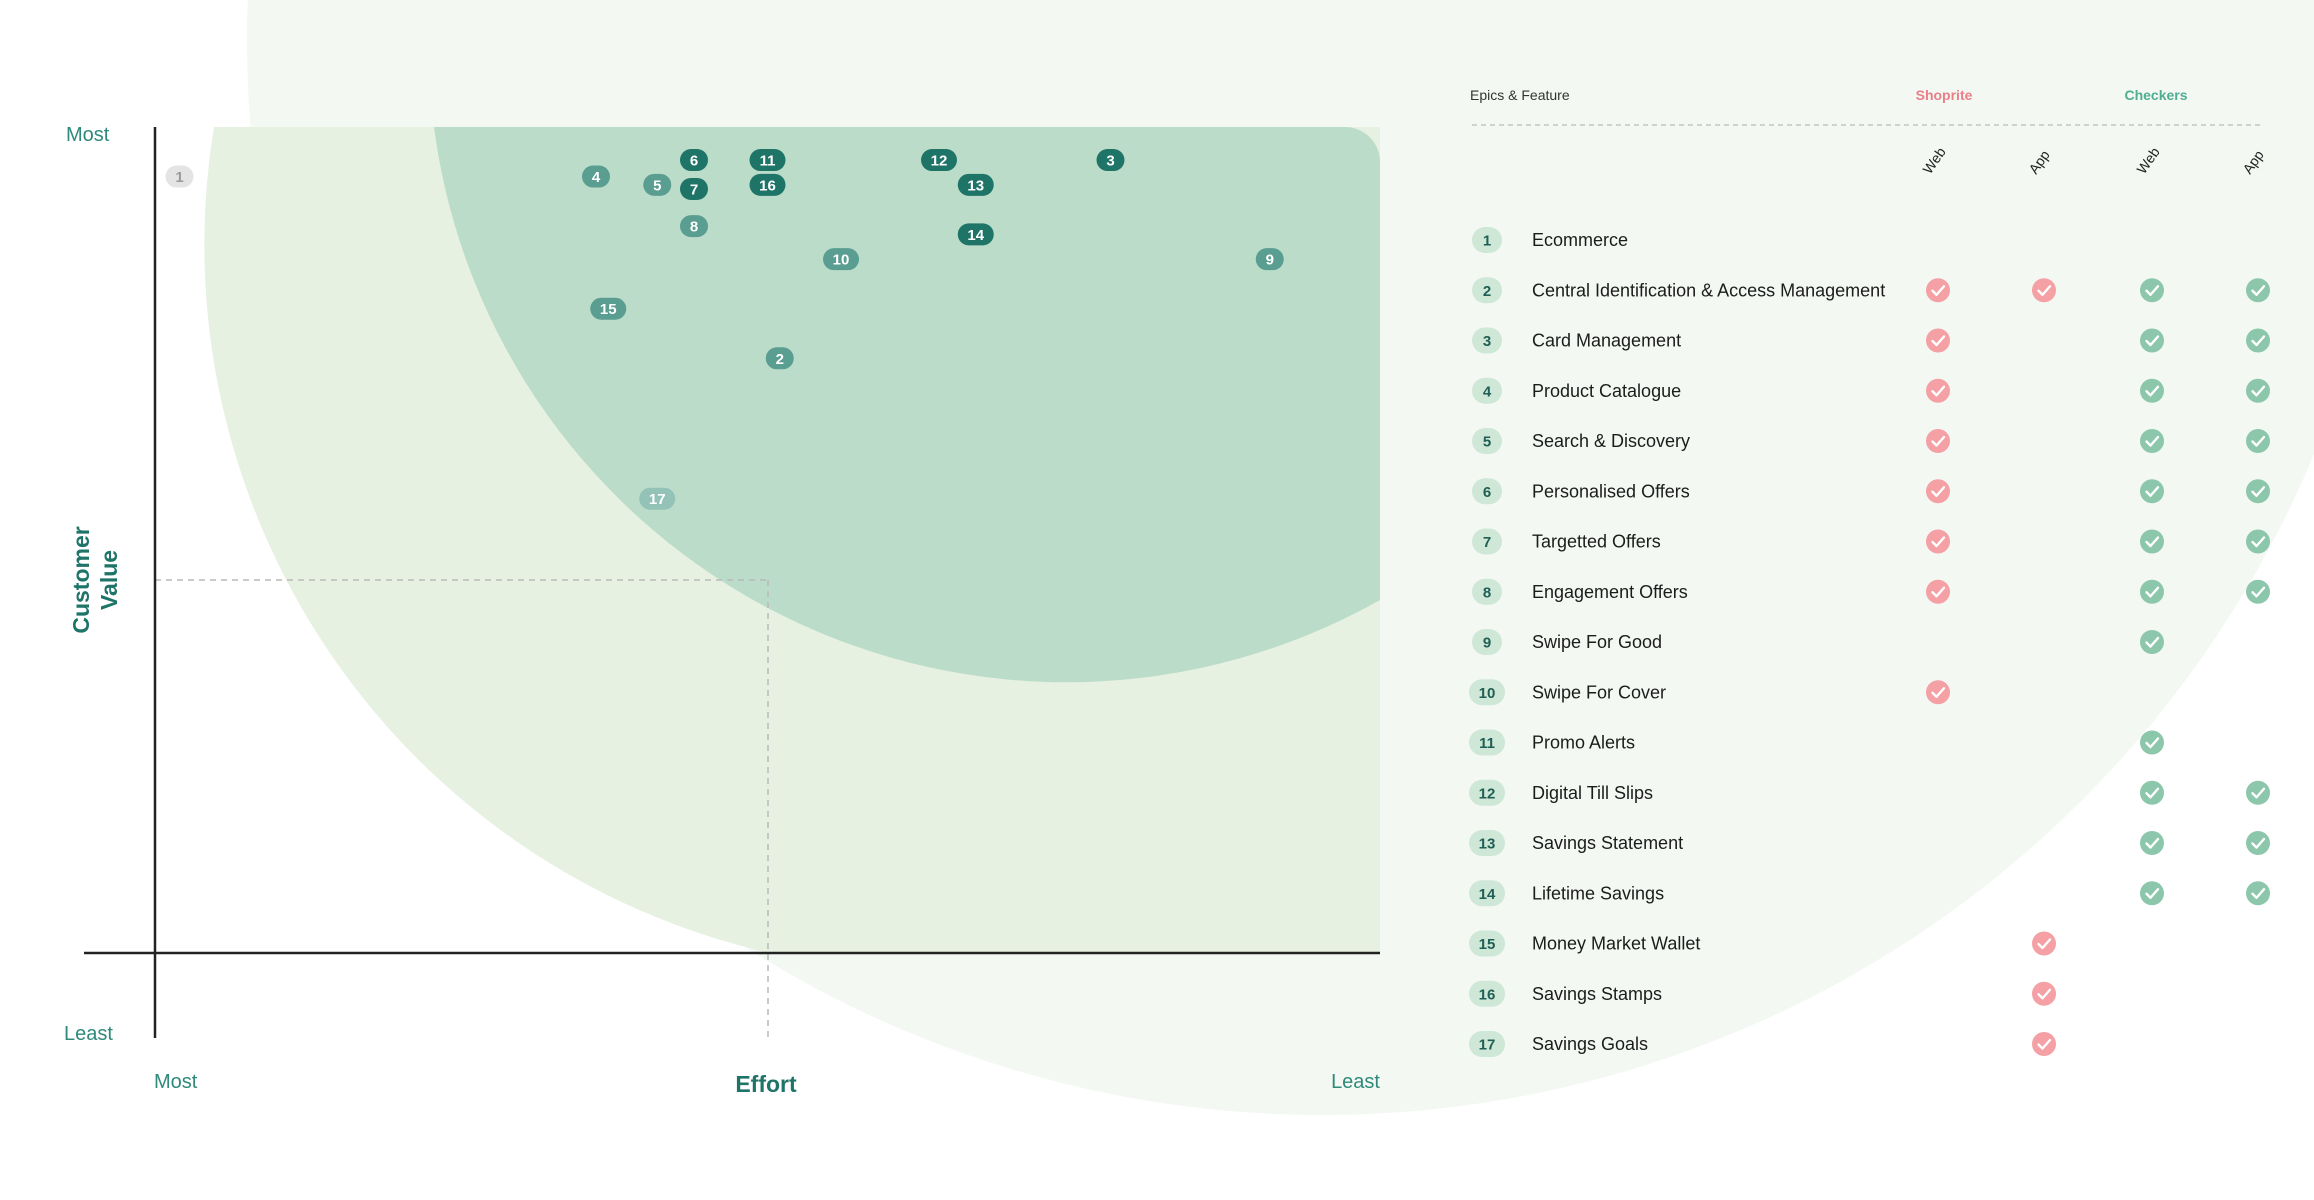  I want to click on point-label: 5, so click(657, 185).